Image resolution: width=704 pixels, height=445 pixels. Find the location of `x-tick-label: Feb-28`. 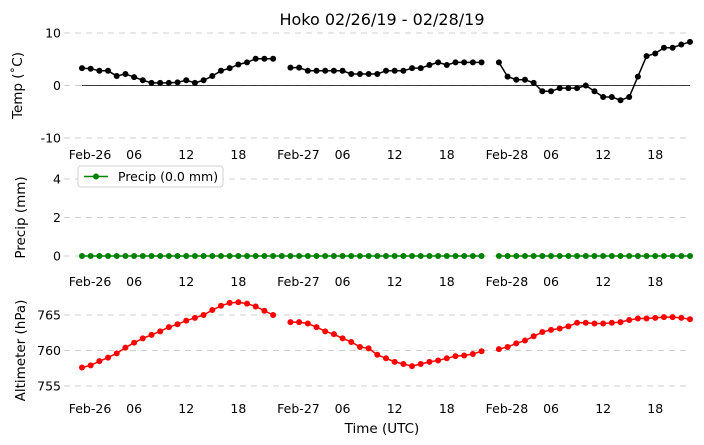

x-tick-label: Feb-28 is located at coordinates (507, 281).